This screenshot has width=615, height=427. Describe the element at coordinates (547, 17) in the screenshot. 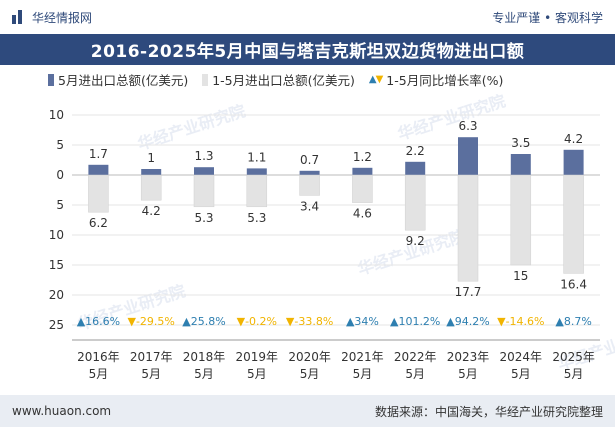

I see `tagline: 专业严谨 • 客观科学` at that location.